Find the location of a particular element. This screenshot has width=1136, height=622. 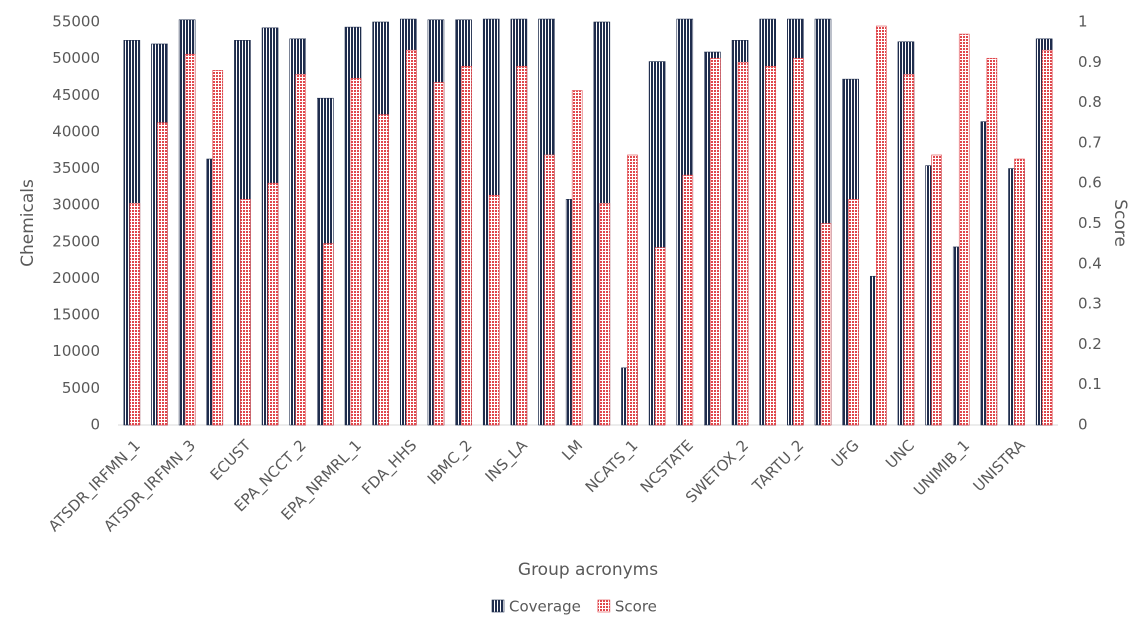

x-tick-label: FDA_HHS is located at coordinates (389, 467).